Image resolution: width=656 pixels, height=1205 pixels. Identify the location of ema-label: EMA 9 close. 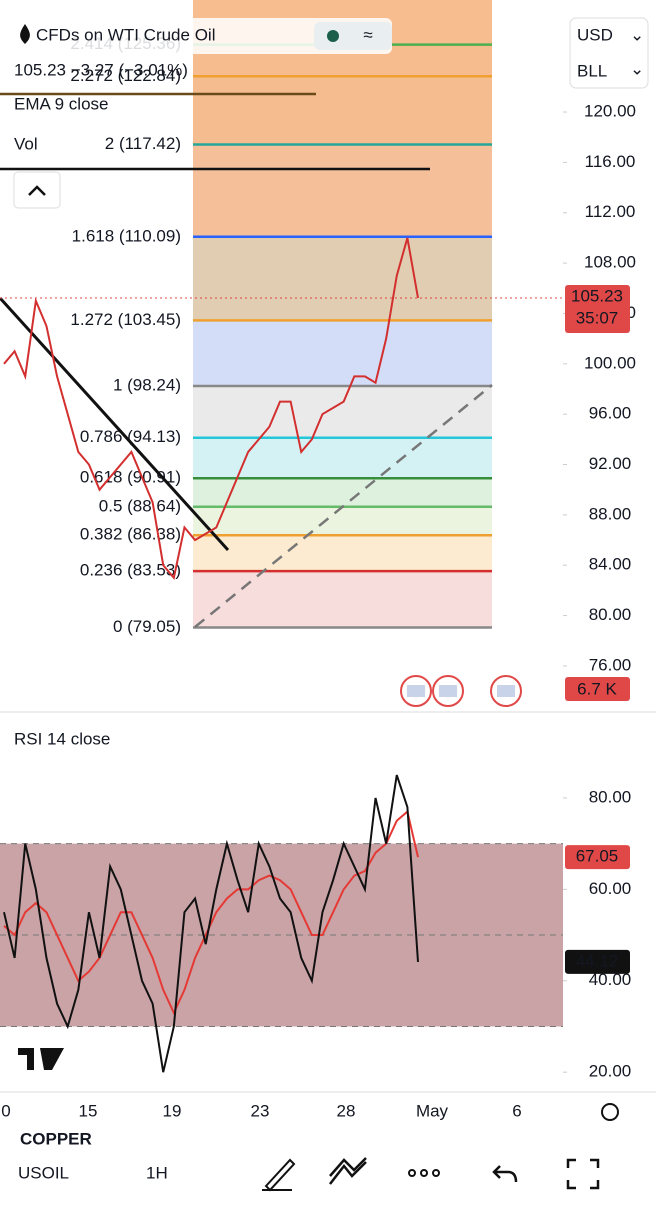
(61, 103).